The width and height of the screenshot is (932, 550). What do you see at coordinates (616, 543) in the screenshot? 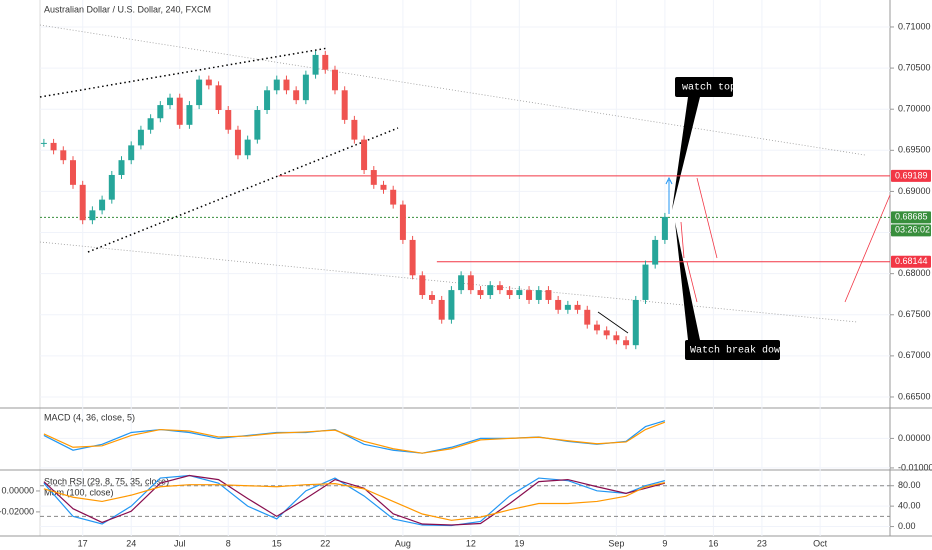
I see `x-tick-label: Sep` at bounding box center [616, 543].